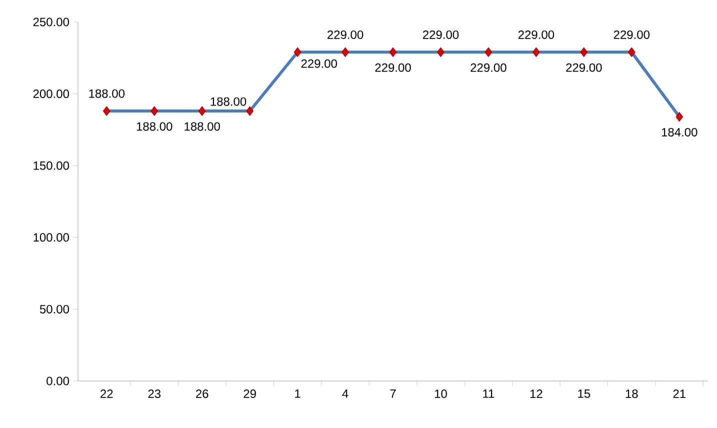  Describe the element at coordinates (536, 394) in the screenshot. I see `x-tick-label: 12` at that location.